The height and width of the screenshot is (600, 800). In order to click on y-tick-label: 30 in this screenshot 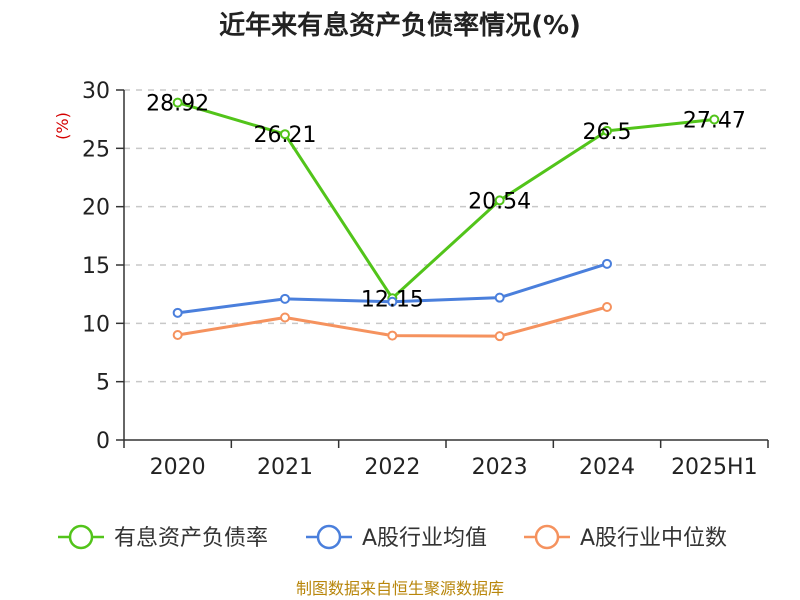, I will do `click(96, 91)`.